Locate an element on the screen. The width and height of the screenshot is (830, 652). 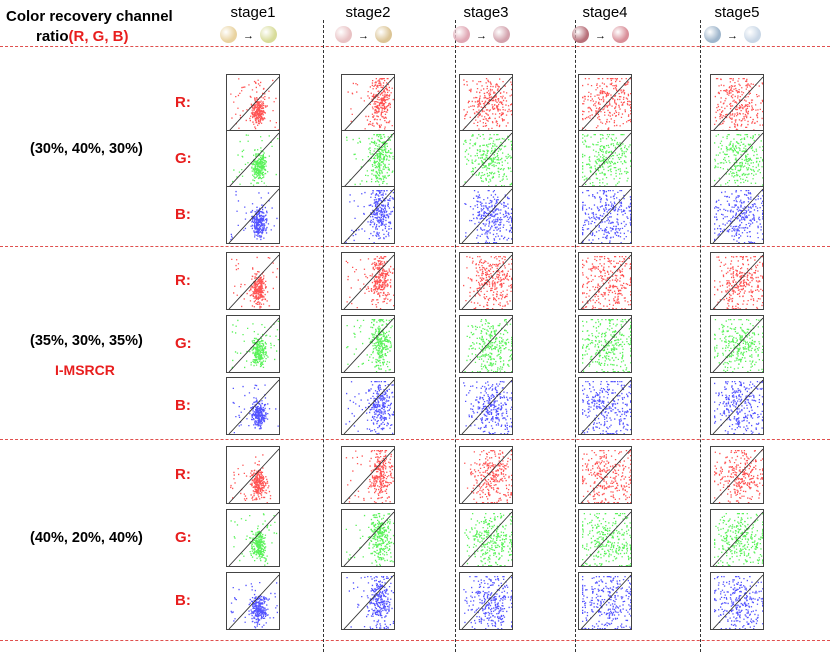
figure-title: Color recovery channel ratio(R, G, B) is located at coordinates (89, 26).